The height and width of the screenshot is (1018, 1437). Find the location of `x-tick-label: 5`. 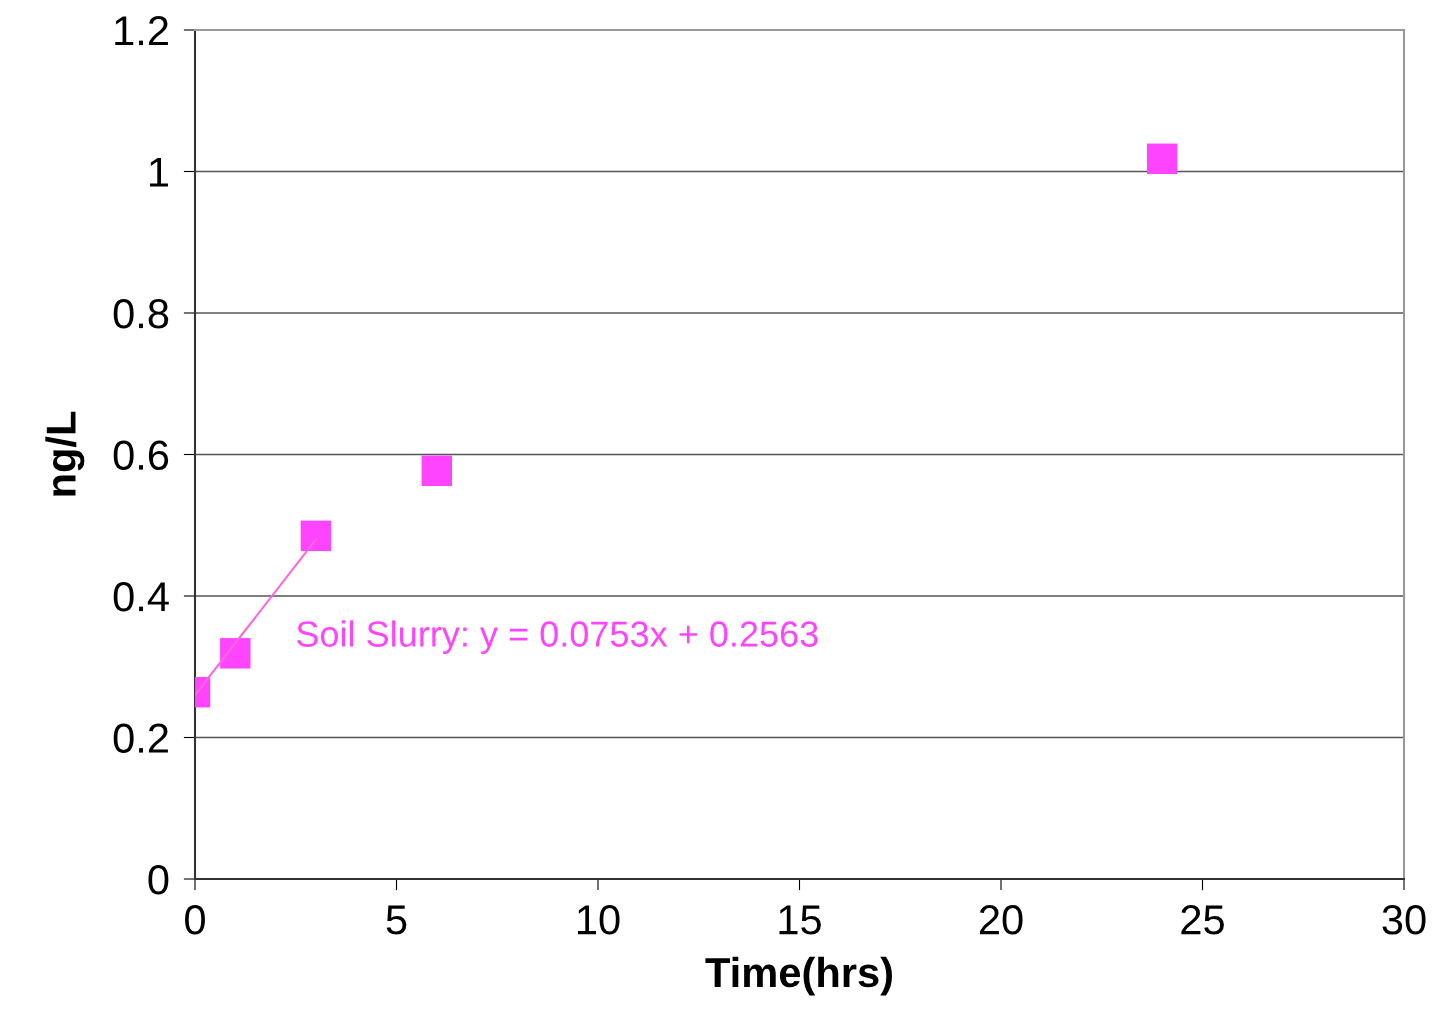

x-tick-label: 5 is located at coordinates (396, 920).